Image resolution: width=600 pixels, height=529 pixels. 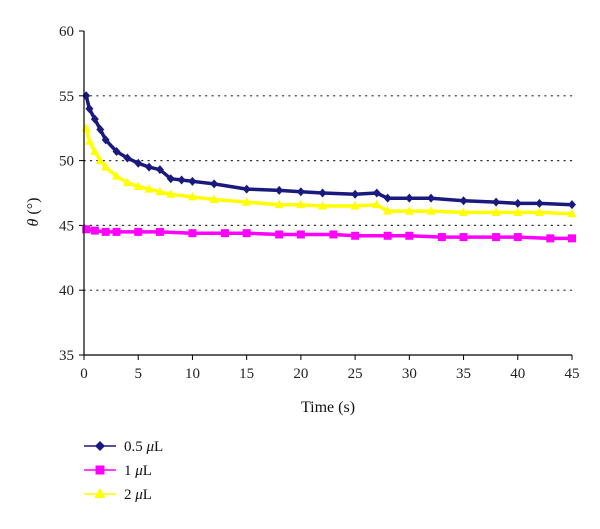 I want to click on x-tick-label-40: 40, so click(x=517, y=374).